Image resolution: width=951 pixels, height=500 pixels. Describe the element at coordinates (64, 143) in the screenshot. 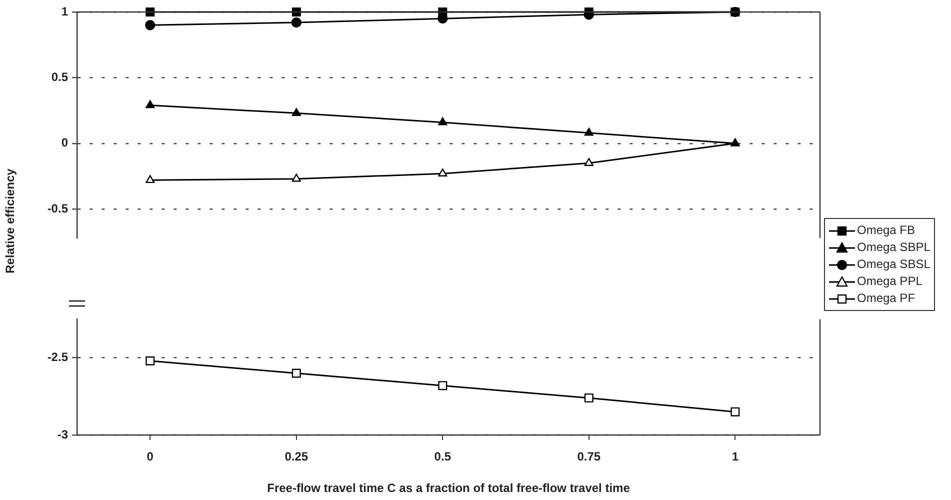

I see `y-tick-label: 0` at that location.